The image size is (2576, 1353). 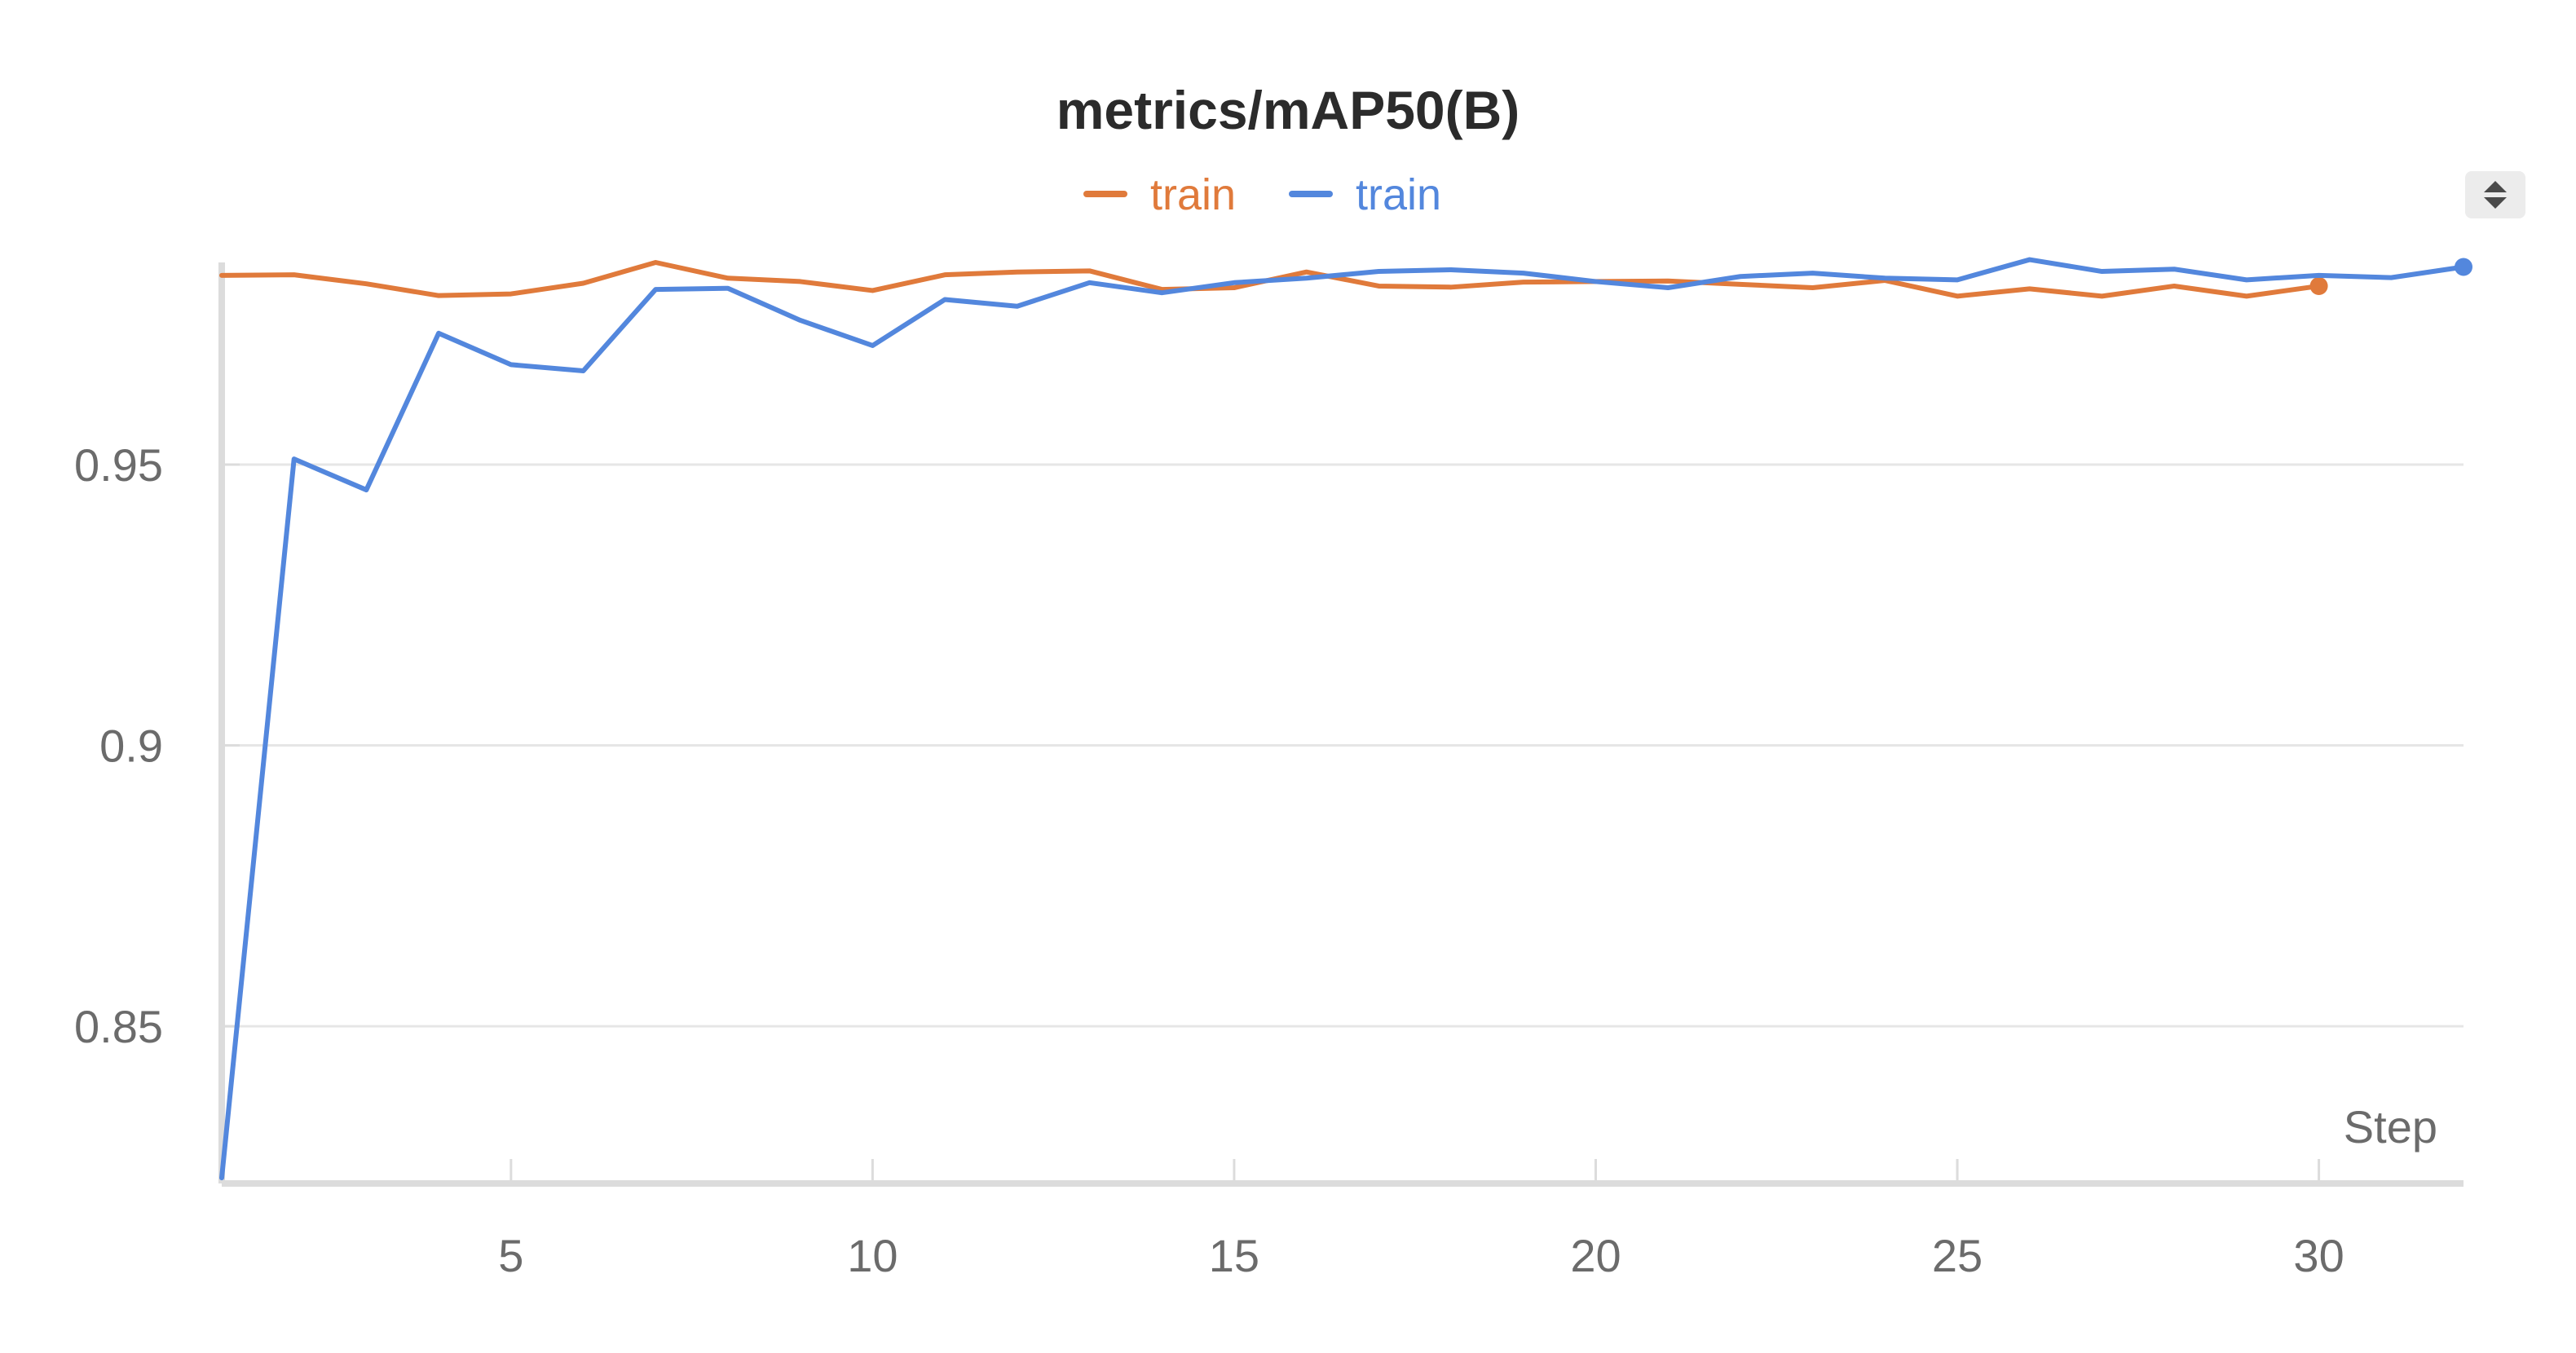 I want to click on chart-title: metrics/mAP50(B), so click(x=1288, y=110).